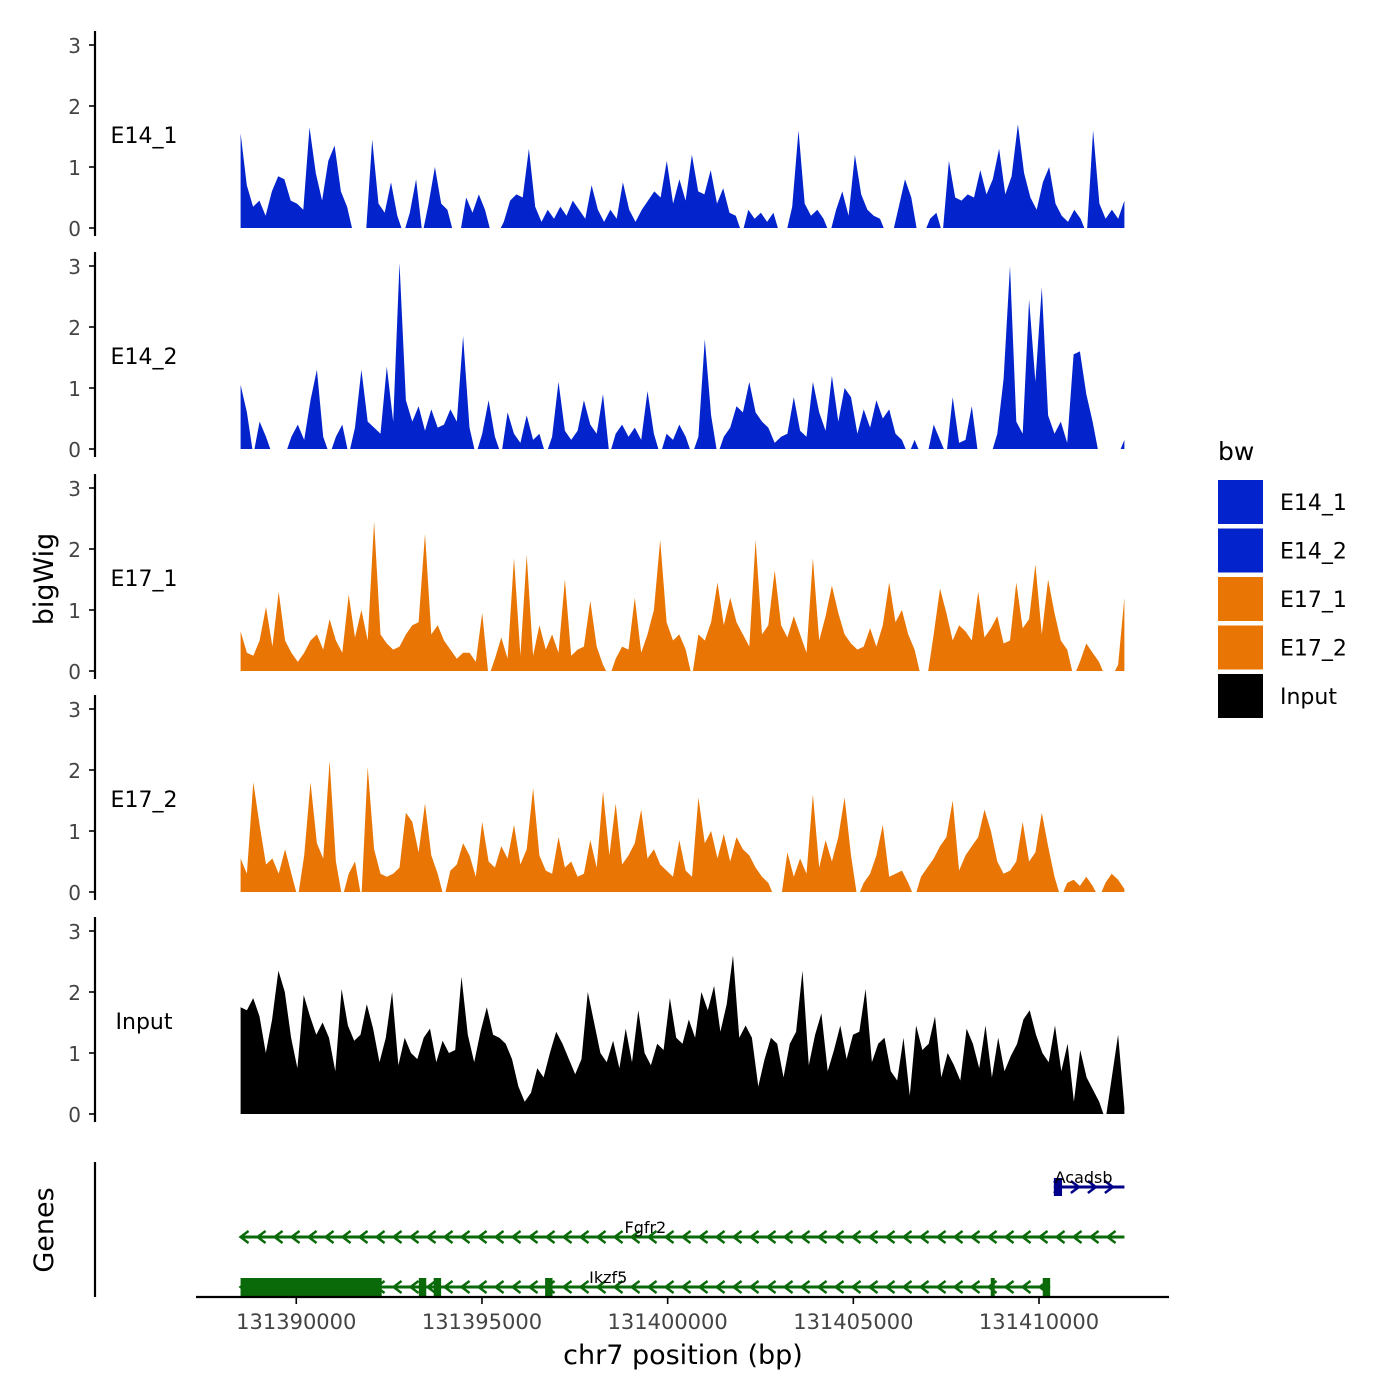 This screenshot has width=1400, height=1400. I want to click on x-axis-title: chr7 position (bp), so click(683, 1355).